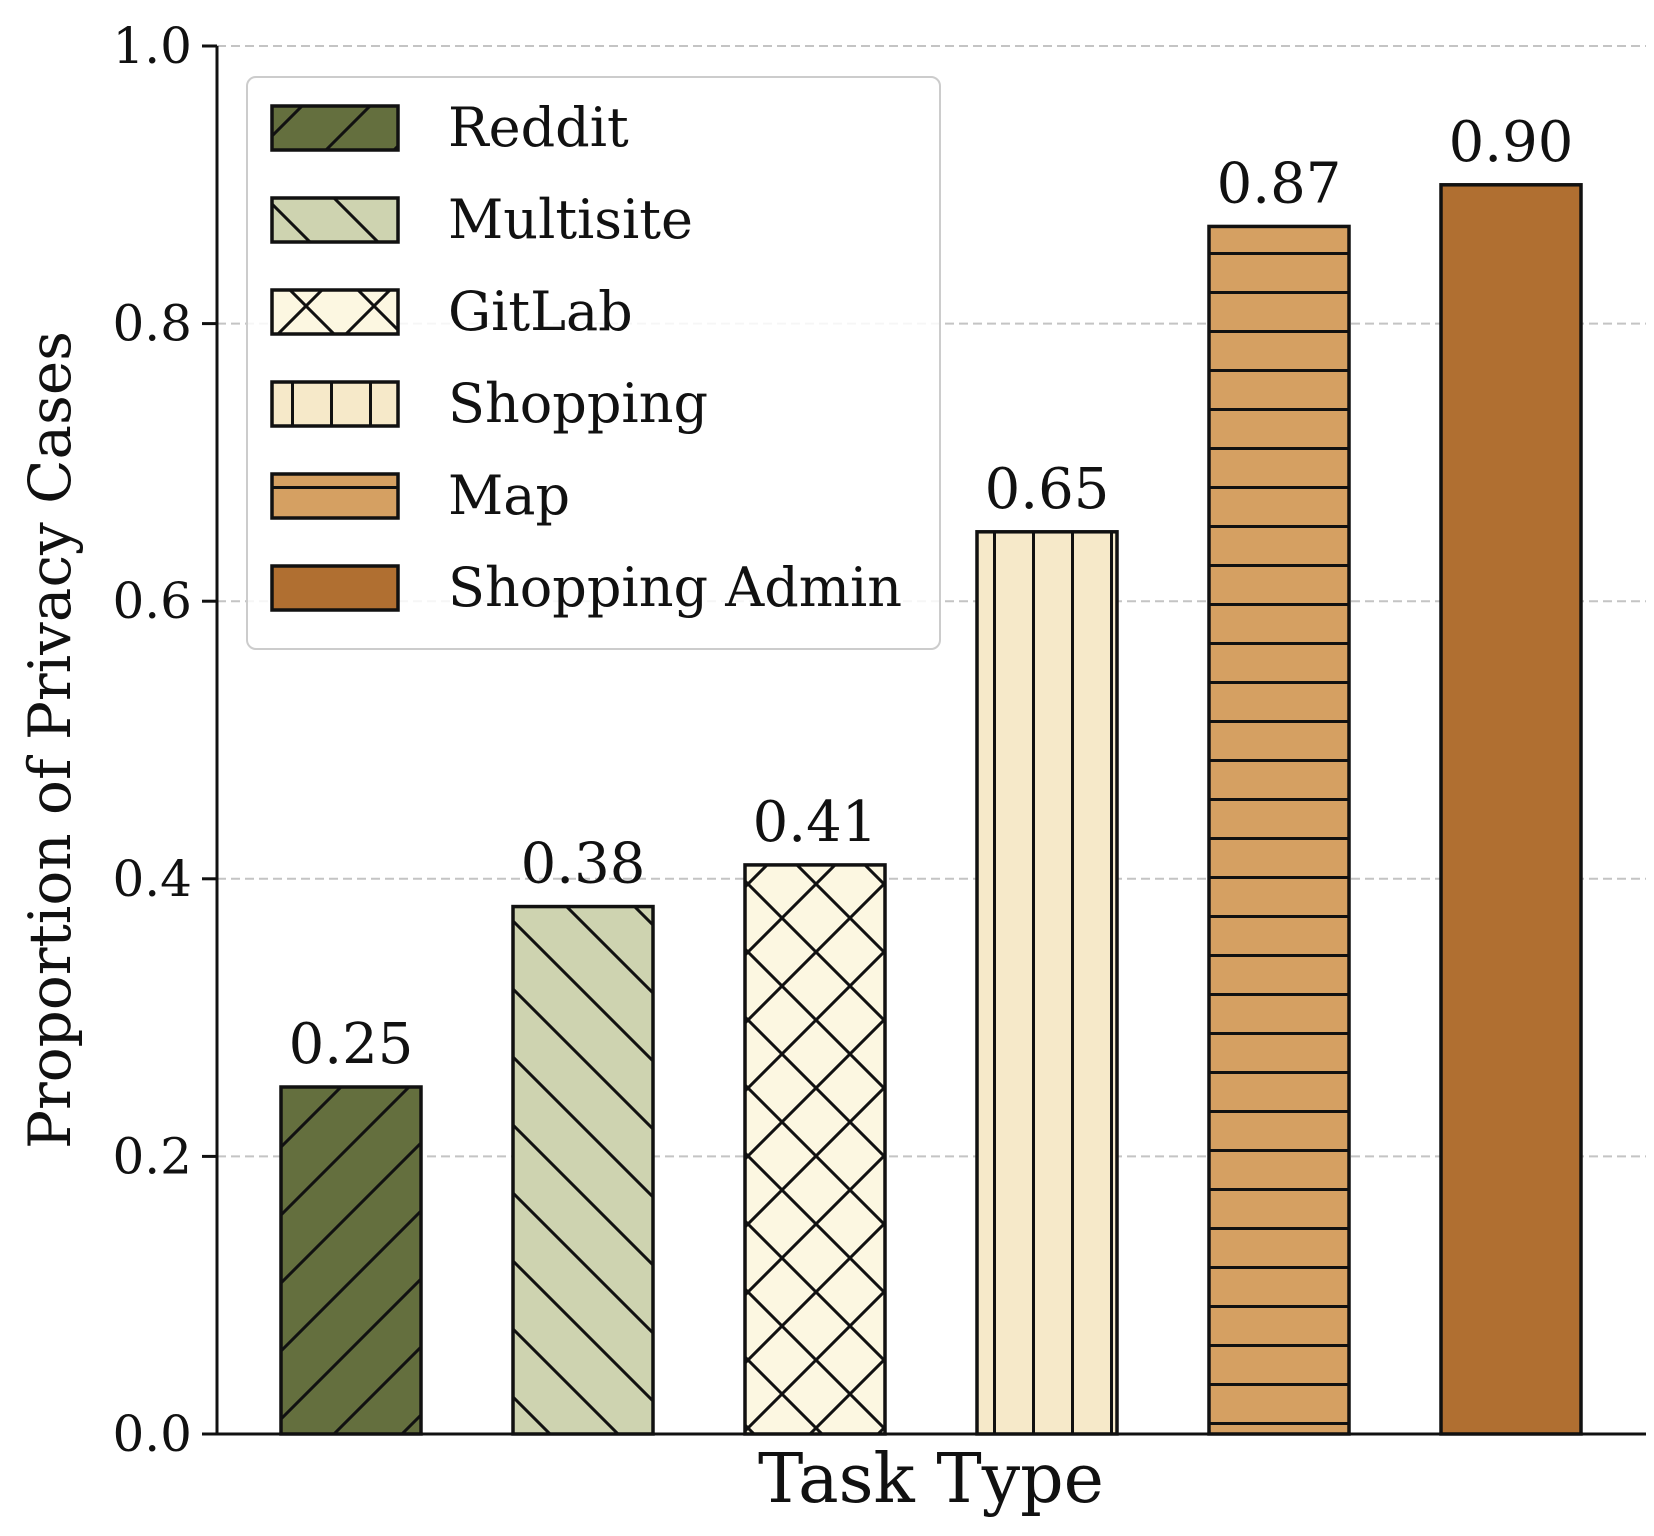 The height and width of the screenshot is (1536, 1654). What do you see at coordinates (815, 1149) in the screenshot?
I see `bar-hatch-gitlab` at bounding box center [815, 1149].